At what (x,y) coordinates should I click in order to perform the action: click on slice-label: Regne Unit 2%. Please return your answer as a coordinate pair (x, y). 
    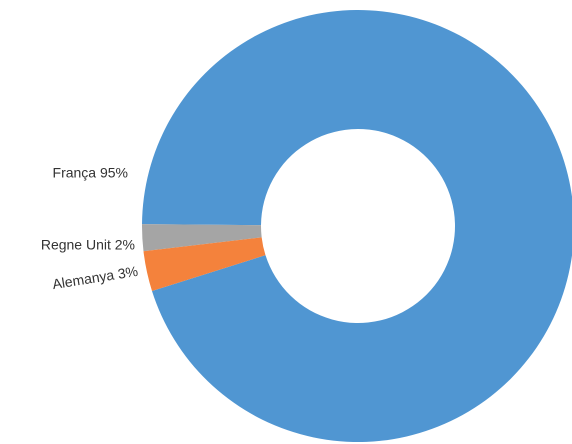
    Looking at the image, I should click on (88, 245).